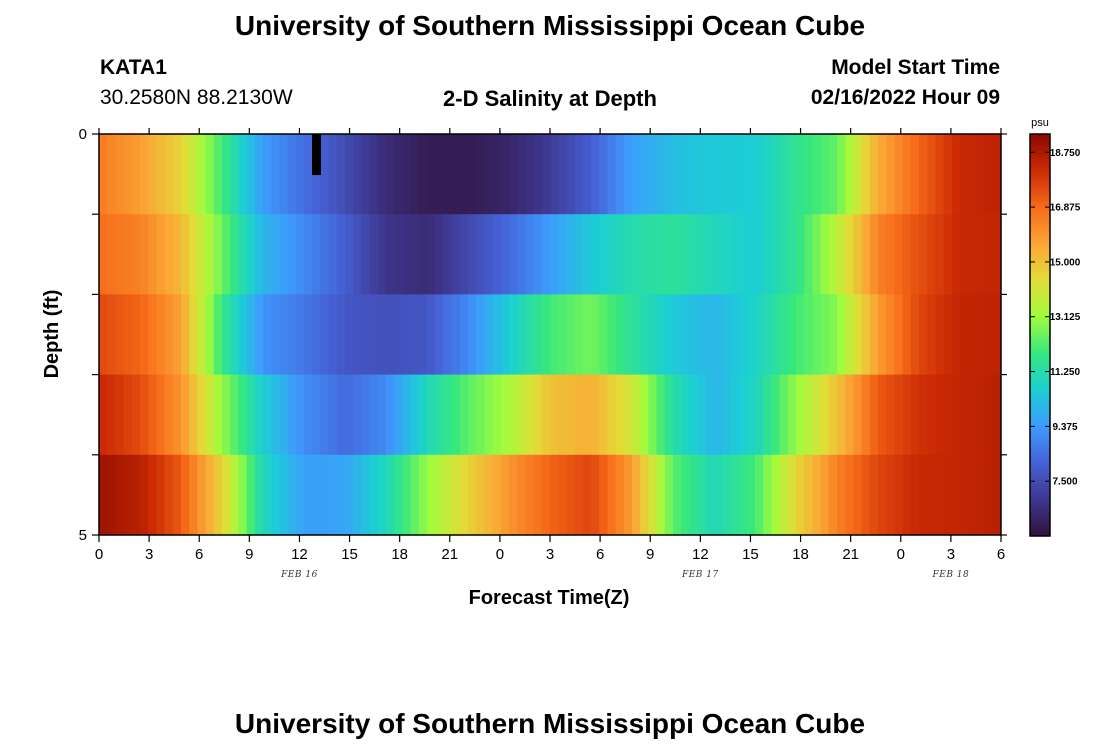 Image resolution: width=1100 pixels, height=750 pixels. What do you see at coordinates (550, 98) in the screenshot?
I see `chart-title: 2-D Salinity at Depth` at bounding box center [550, 98].